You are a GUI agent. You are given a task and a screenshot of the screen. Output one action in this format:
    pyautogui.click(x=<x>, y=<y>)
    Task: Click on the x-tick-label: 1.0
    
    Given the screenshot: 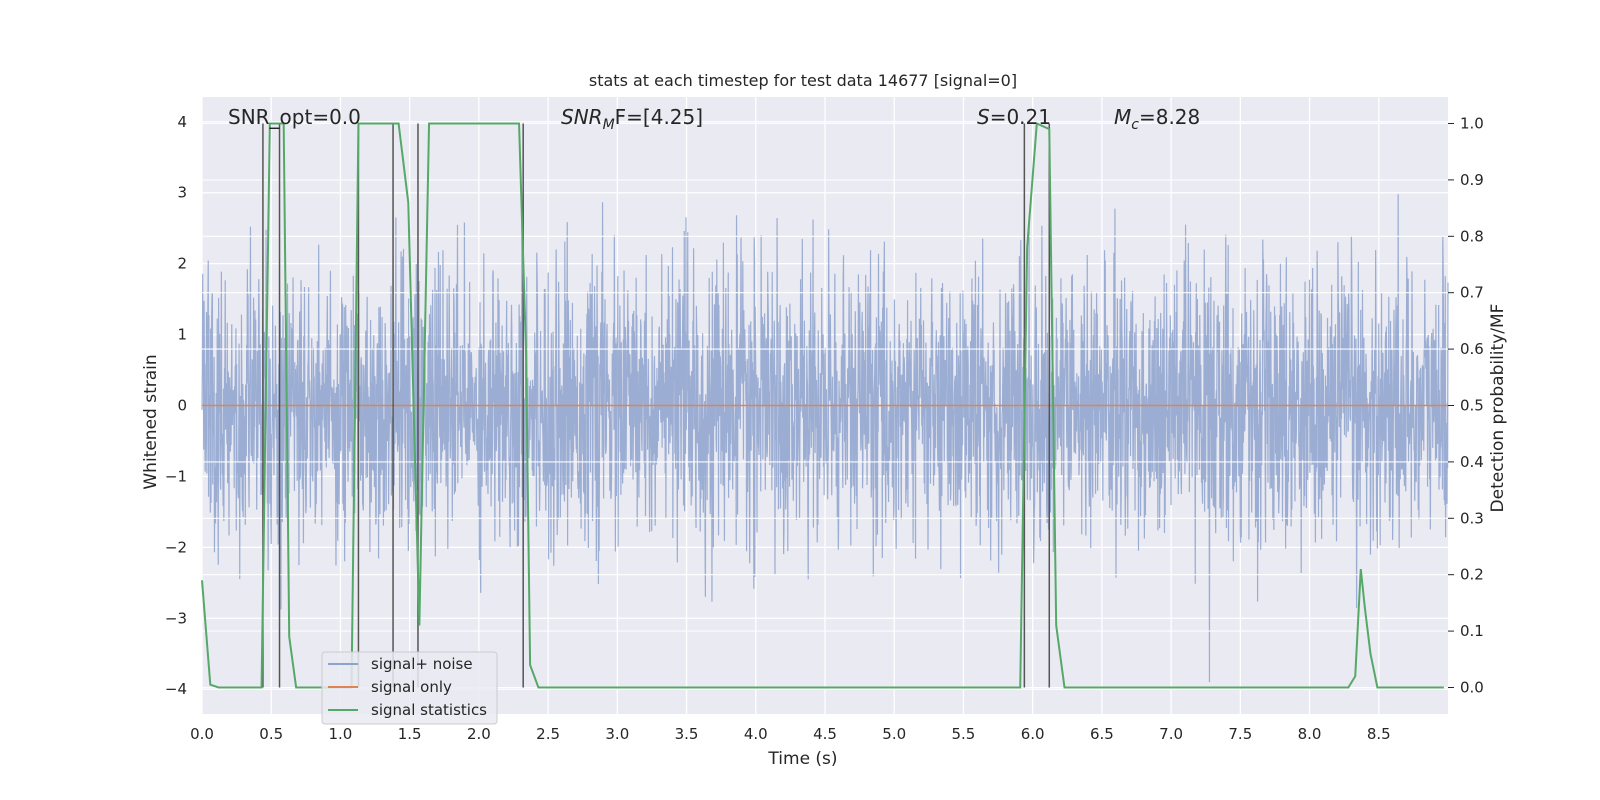 What is the action you would take?
    pyautogui.click(x=341, y=734)
    